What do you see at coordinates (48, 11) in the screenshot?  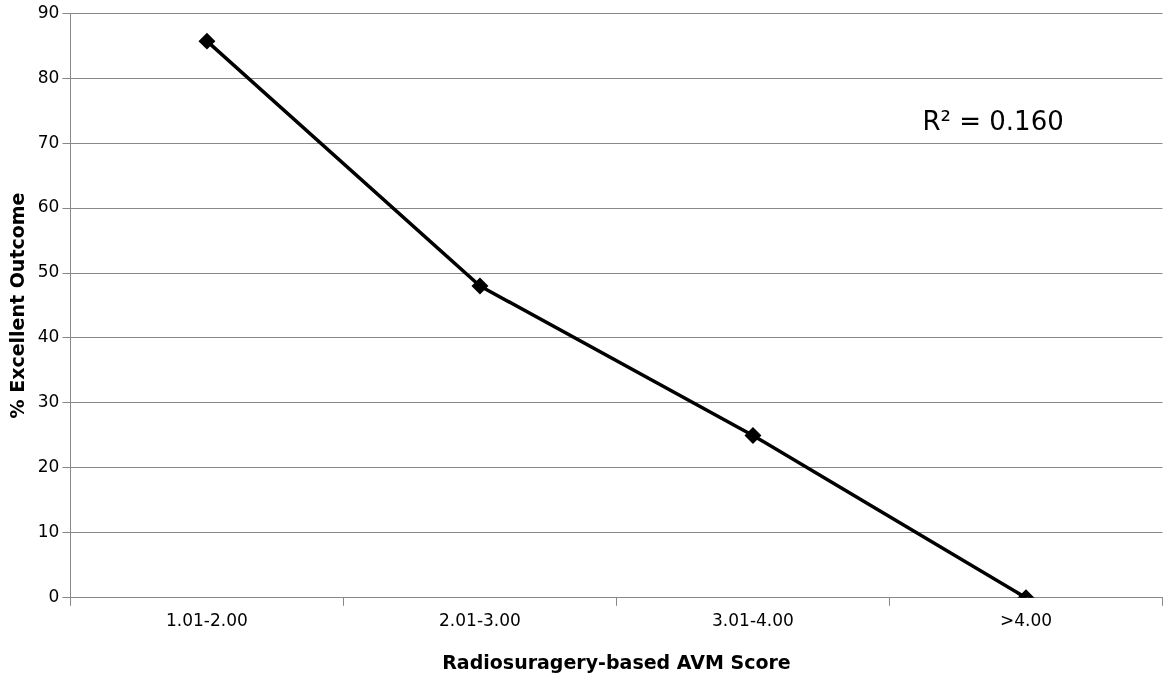 I see `y-tick-label: 90` at bounding box center [48, 11].